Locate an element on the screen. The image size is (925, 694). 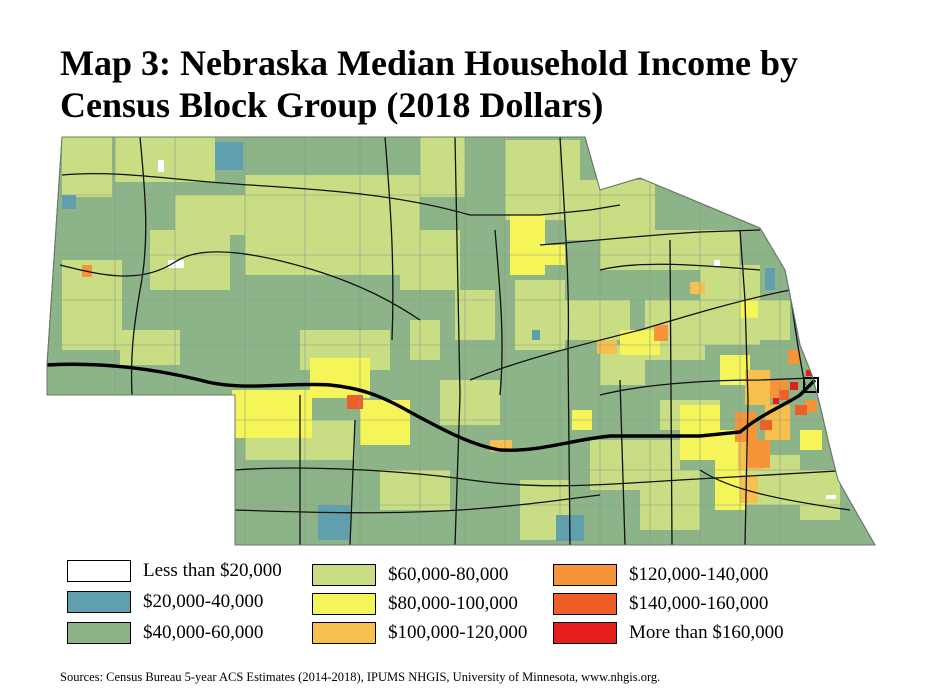
omaha-metro-marker is located at coordinates (811, 385).